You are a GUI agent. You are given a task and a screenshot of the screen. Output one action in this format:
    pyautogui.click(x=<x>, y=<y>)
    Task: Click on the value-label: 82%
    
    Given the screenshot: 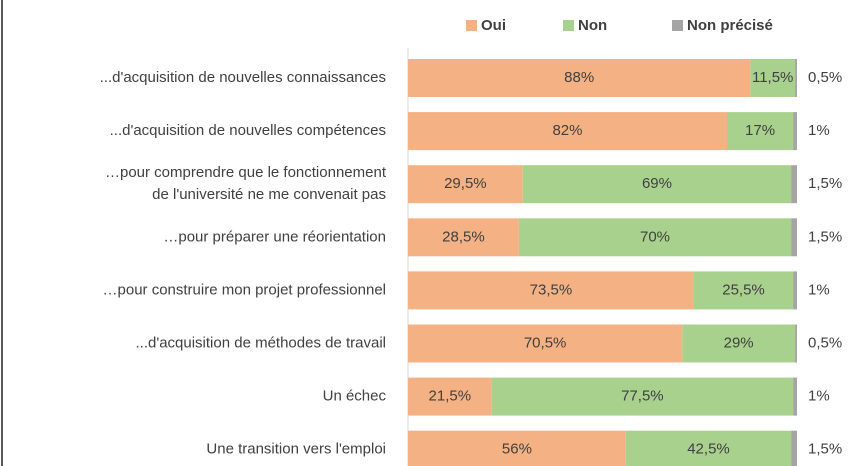 What is the action you would take?
    pyautogui.click(x=567, y=130)
    